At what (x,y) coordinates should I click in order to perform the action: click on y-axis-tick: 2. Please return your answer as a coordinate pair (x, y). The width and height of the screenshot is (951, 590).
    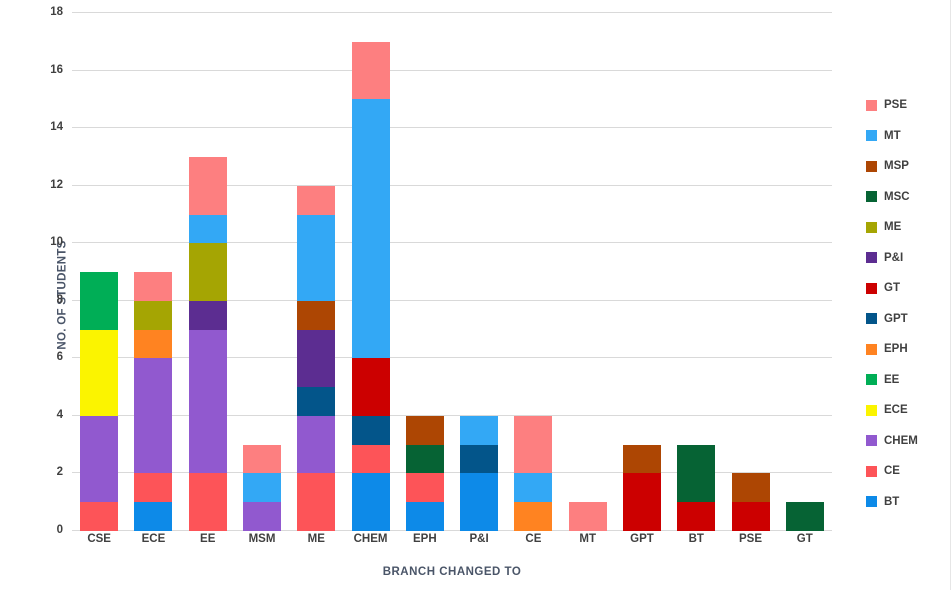
    Looking at the image, I should click on (59, 472).